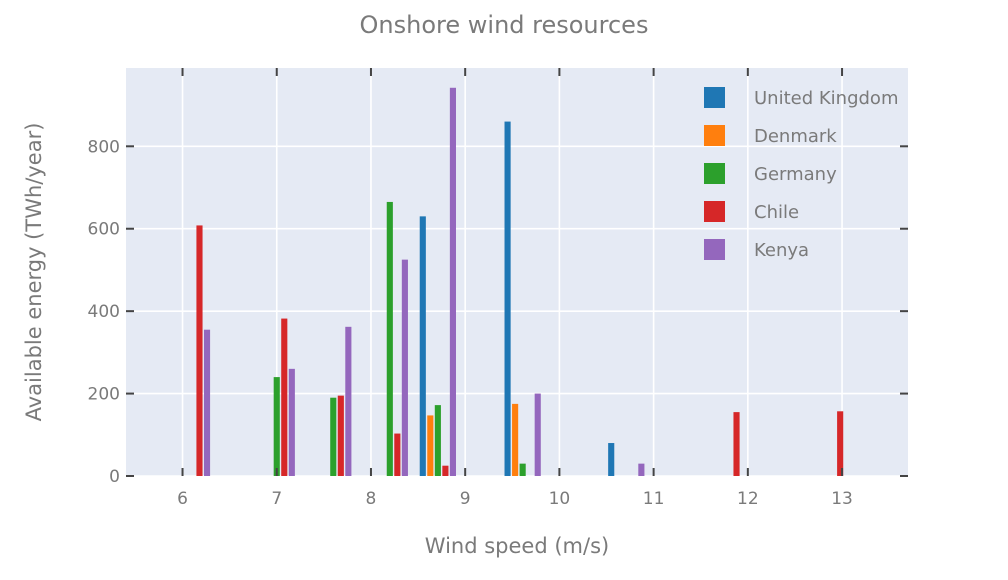 The width and height of the screenshot is (1008, 580). Describe the element at coordinates (776, 212) in the screenshot. I see `legend-label: Chile` at that location.